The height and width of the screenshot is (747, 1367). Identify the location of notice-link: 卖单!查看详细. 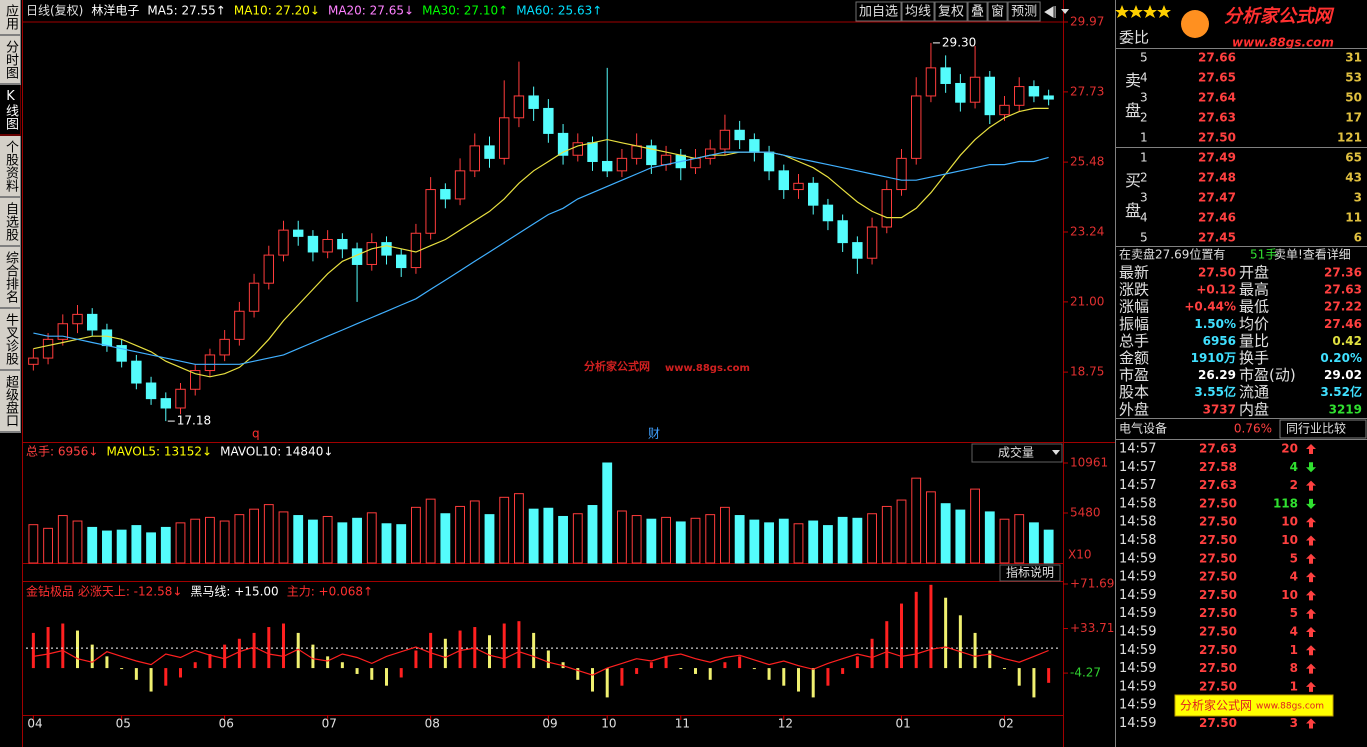
(1312, 254).